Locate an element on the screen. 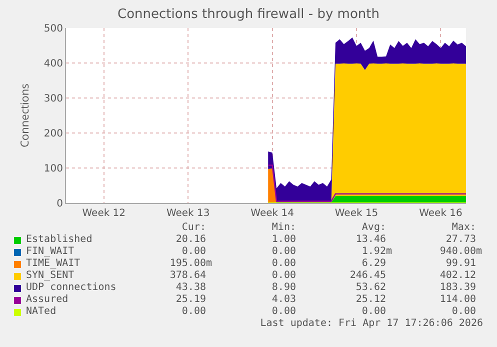  text: Cur: is located at coordinates (194, 228).